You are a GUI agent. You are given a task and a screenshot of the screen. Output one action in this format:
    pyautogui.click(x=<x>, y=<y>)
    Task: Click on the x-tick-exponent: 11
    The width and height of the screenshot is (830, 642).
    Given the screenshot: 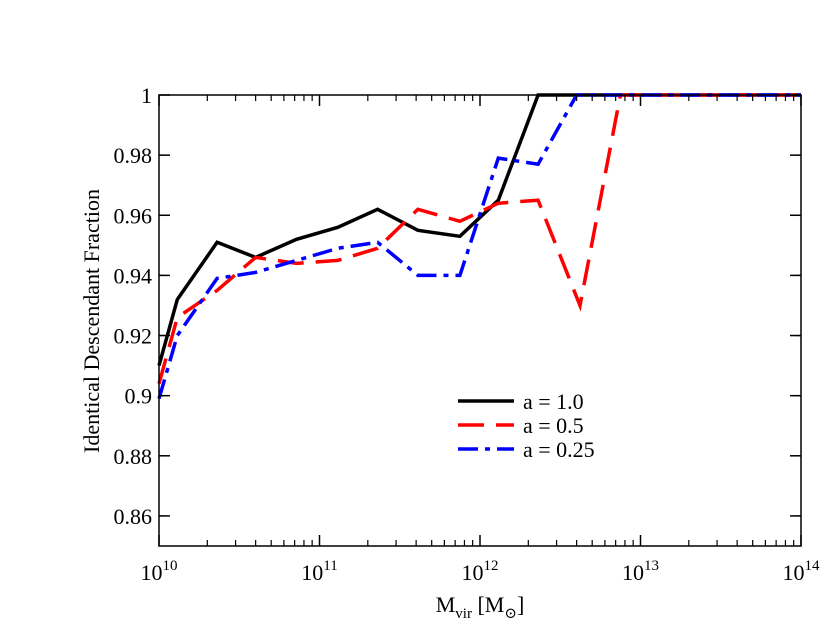 What is the action you would take?
    pyautogui.click(x=330, y=566)
    